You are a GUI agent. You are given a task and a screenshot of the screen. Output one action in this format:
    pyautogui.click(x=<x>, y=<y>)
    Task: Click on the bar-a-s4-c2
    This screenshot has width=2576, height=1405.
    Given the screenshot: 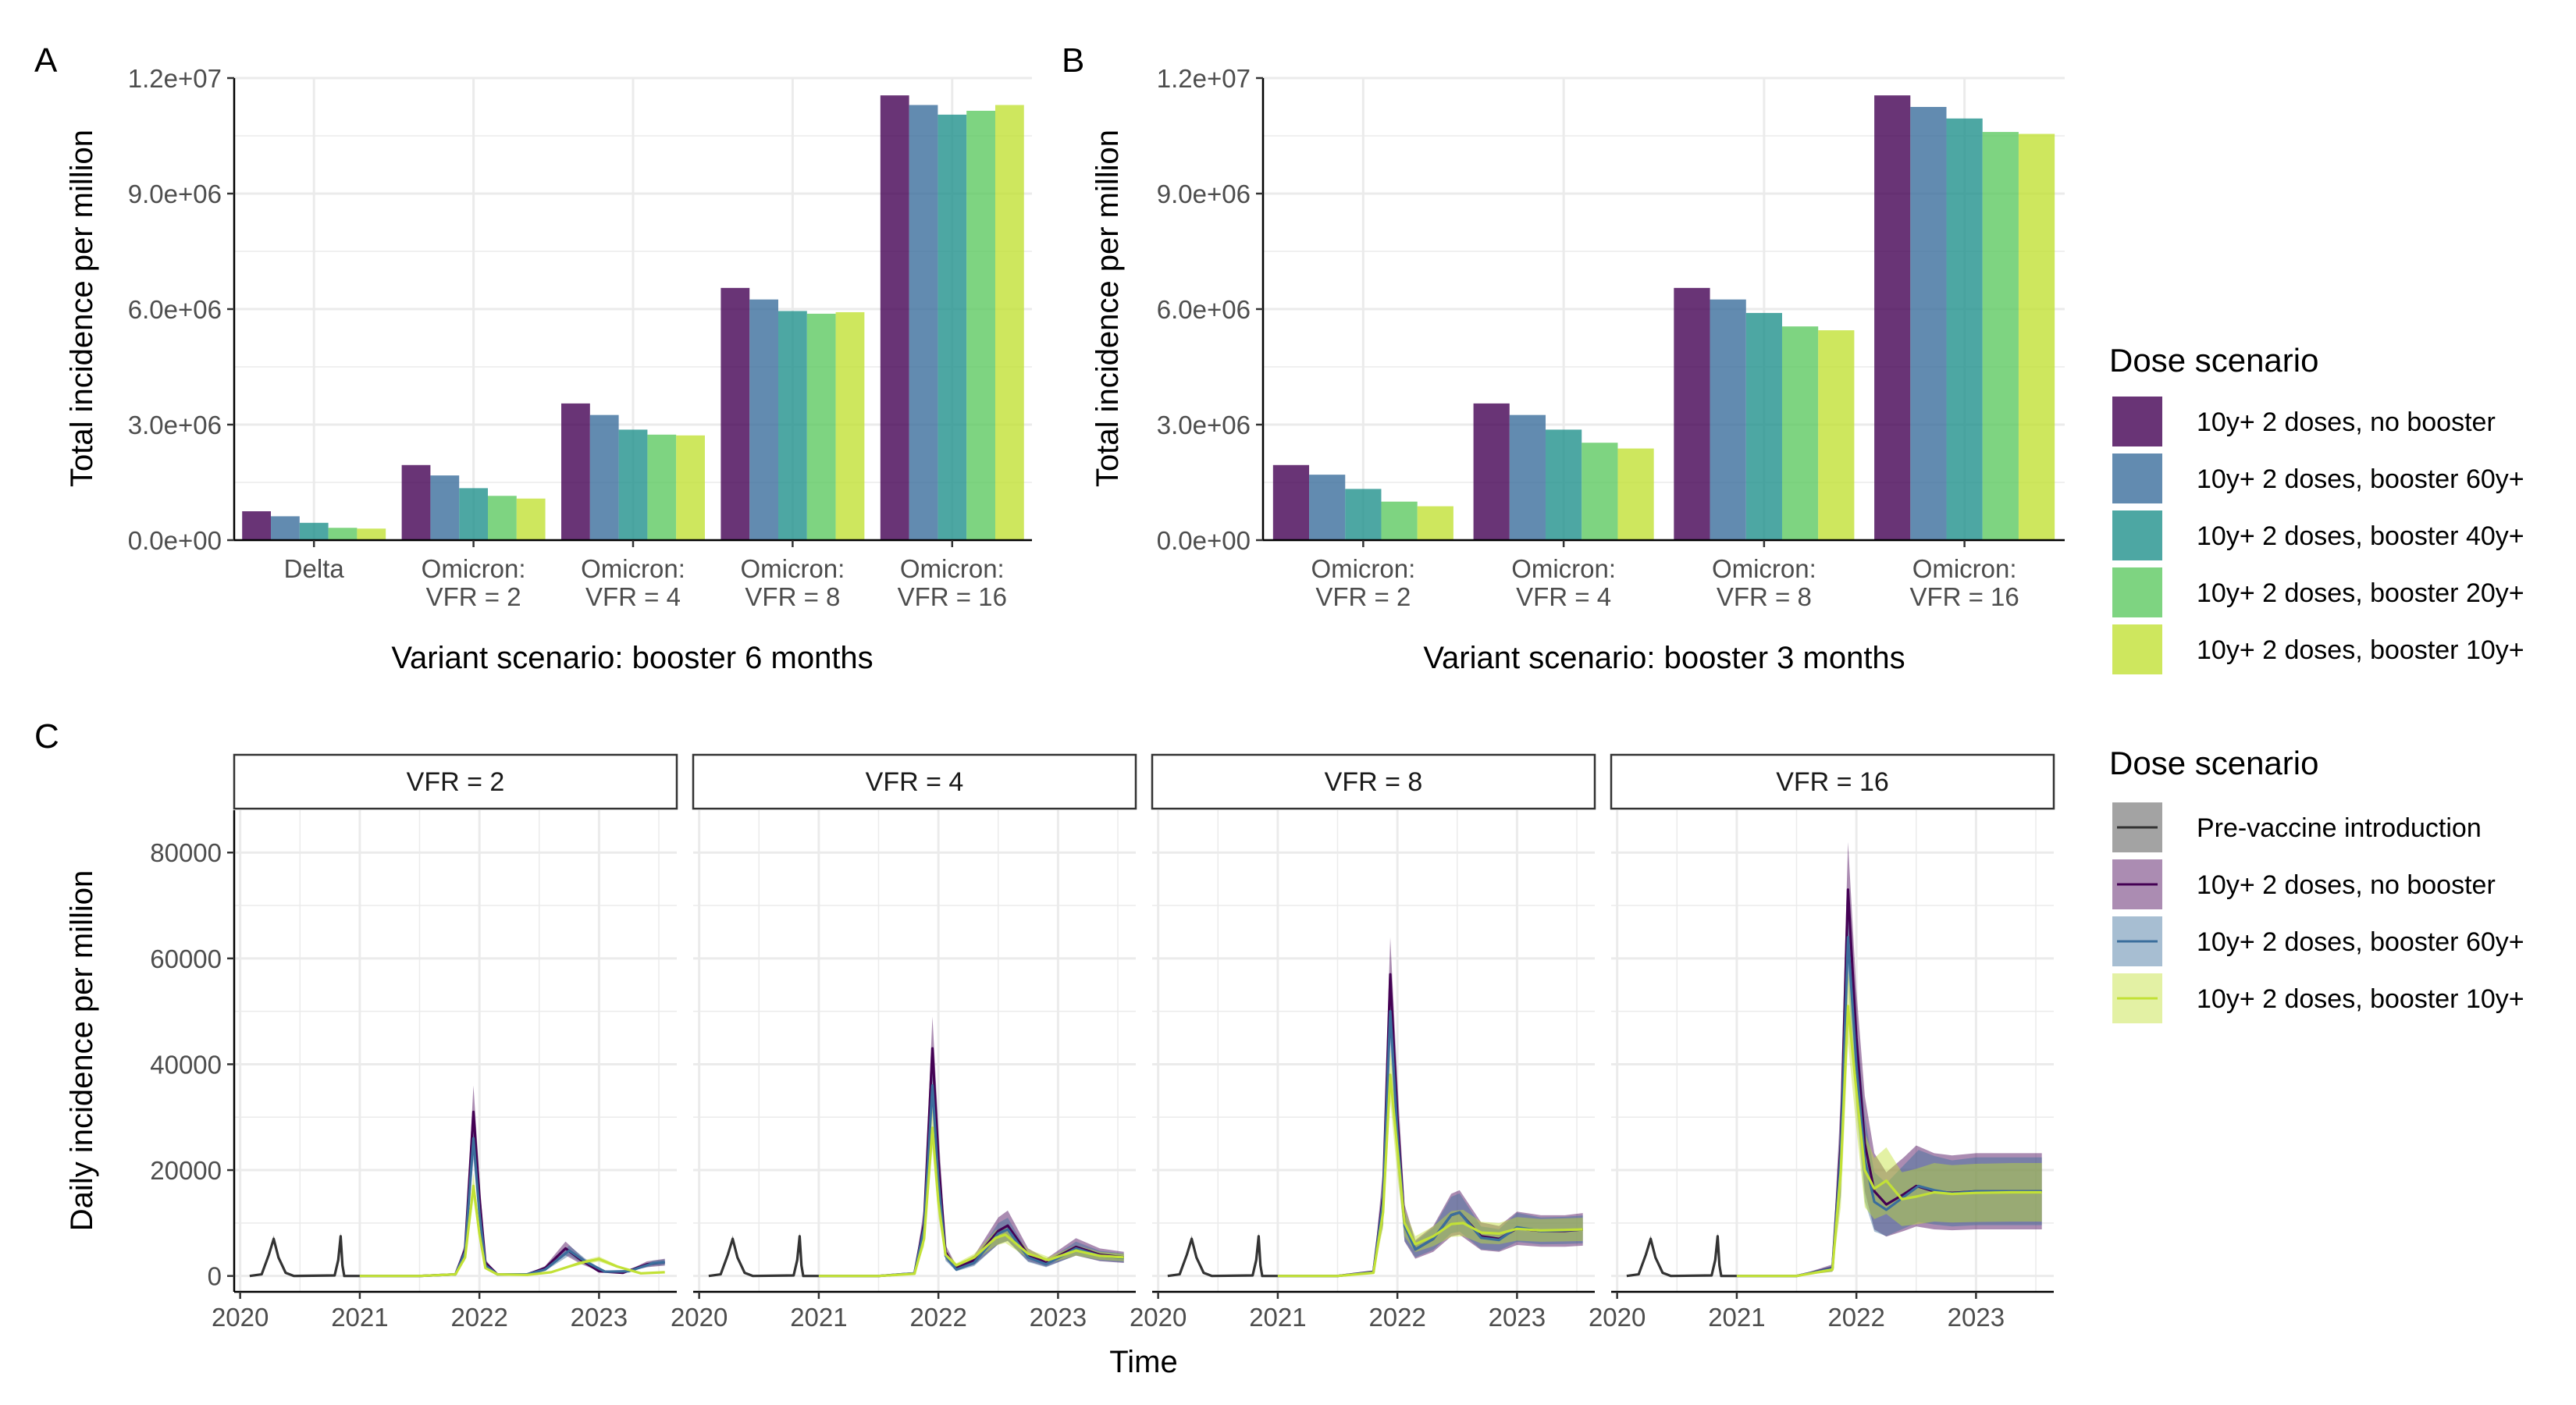 What is the action you would take?
    pyautogui.click(x=690, y=487)
    